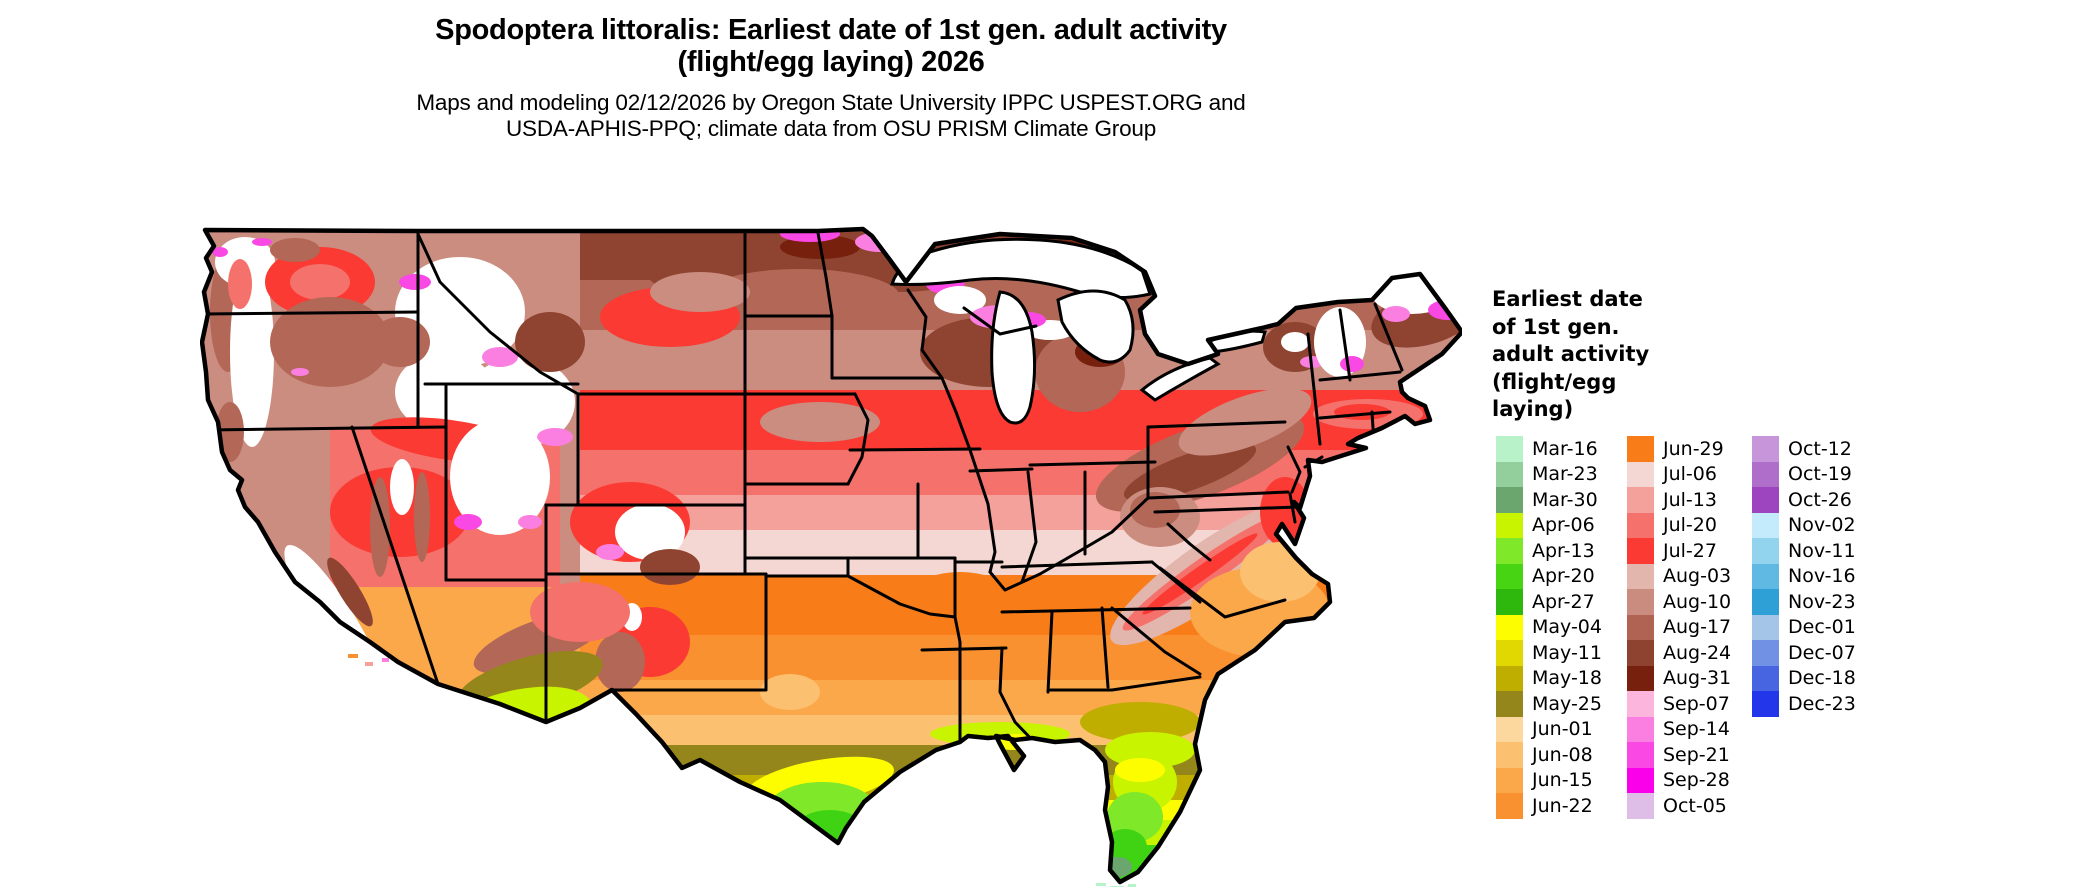  Describe the element at coordinates (1696, 780) in the screenshot. I see `legend-date-label: Sep-28` at that location.